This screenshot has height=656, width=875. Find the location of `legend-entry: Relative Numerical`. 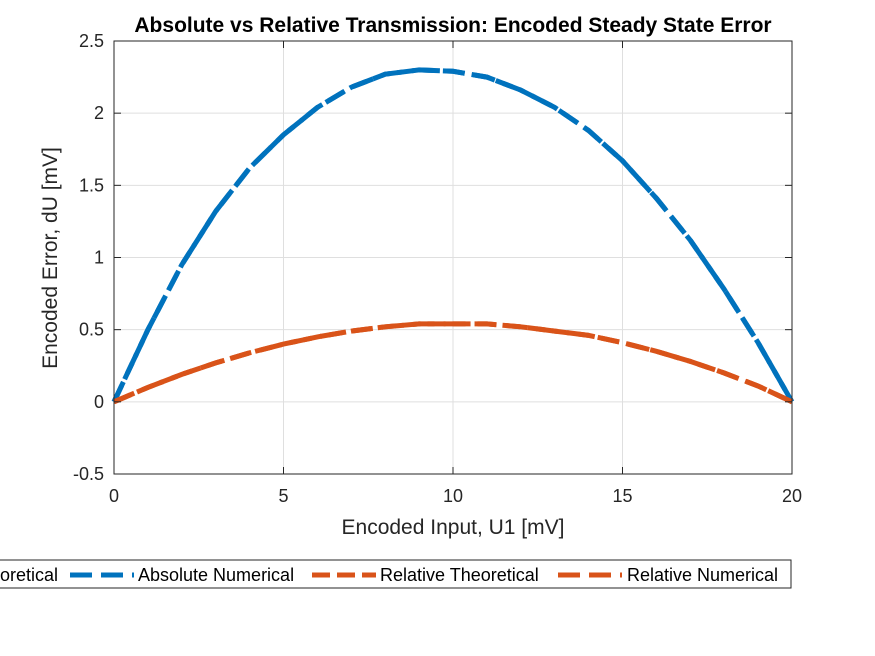

legend-entry: Relative Numerical is located at coordinates (702, 575).